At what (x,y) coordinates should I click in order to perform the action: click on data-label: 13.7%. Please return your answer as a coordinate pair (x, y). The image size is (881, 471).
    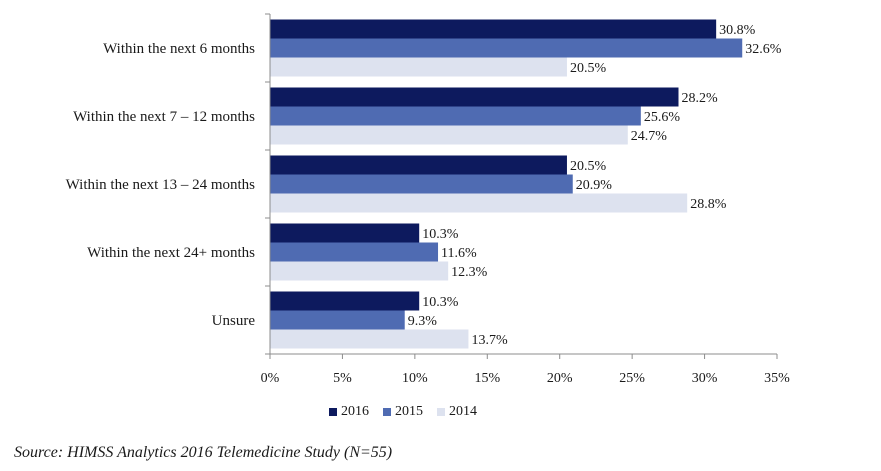
    Looking at the image, I should click on (489, 340).